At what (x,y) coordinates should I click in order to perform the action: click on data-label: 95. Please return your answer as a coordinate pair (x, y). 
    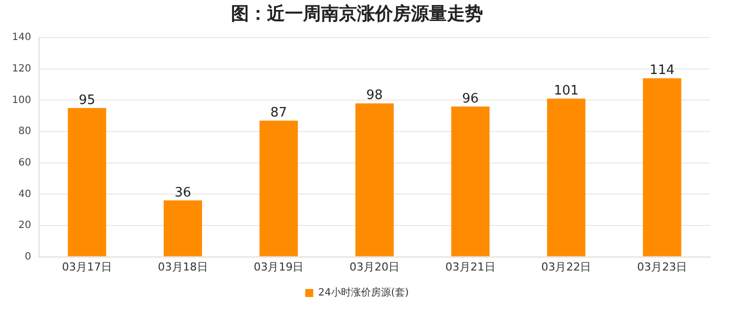
    Looking at the image, I should click on (87, 100).